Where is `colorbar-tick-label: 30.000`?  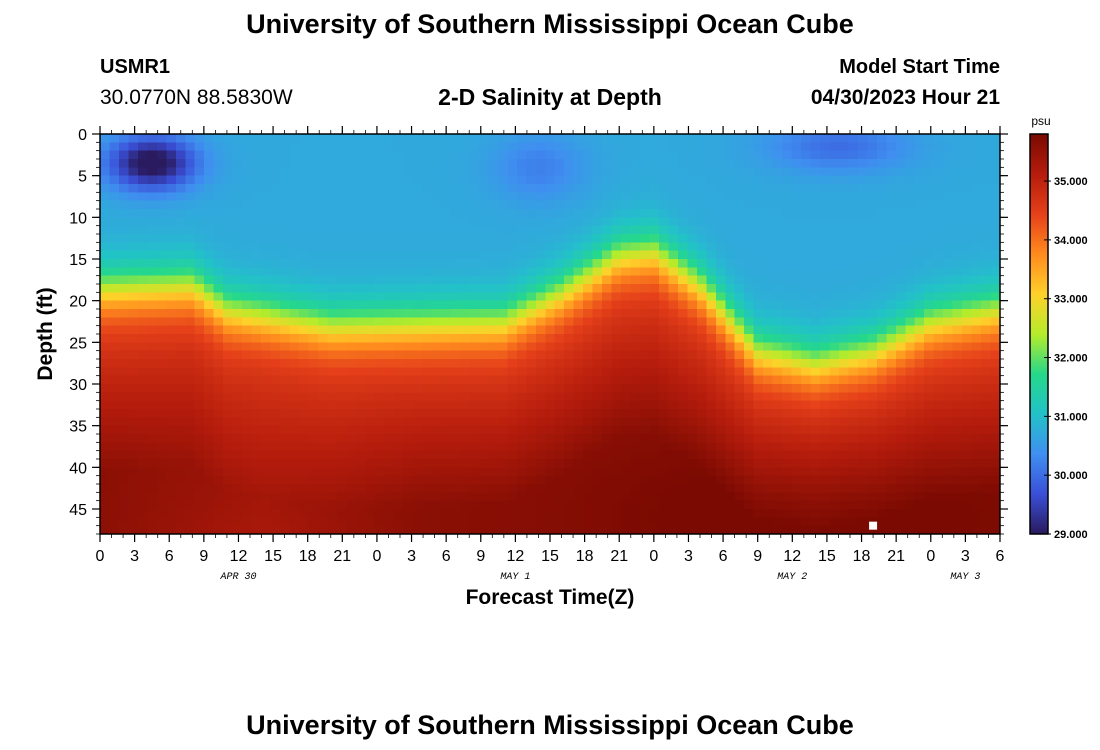 colorbar-tick-label: 30.000 is located at coordinates (1071, 476).